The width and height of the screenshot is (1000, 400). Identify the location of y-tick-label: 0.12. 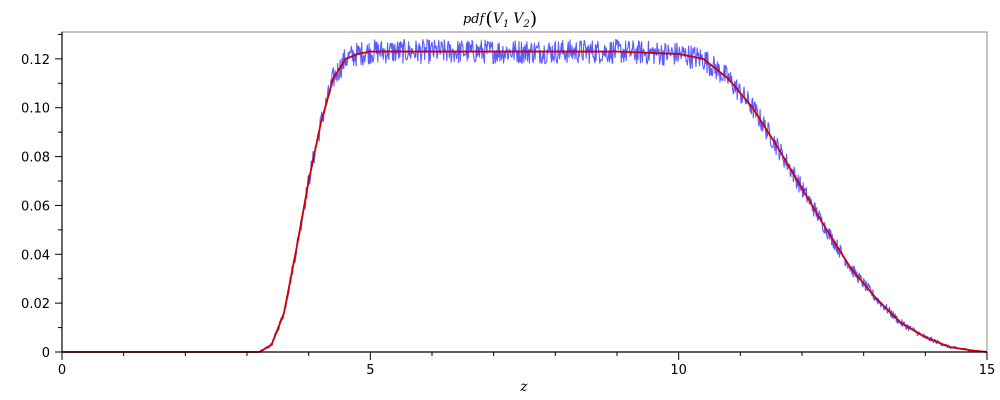
(35, 60).